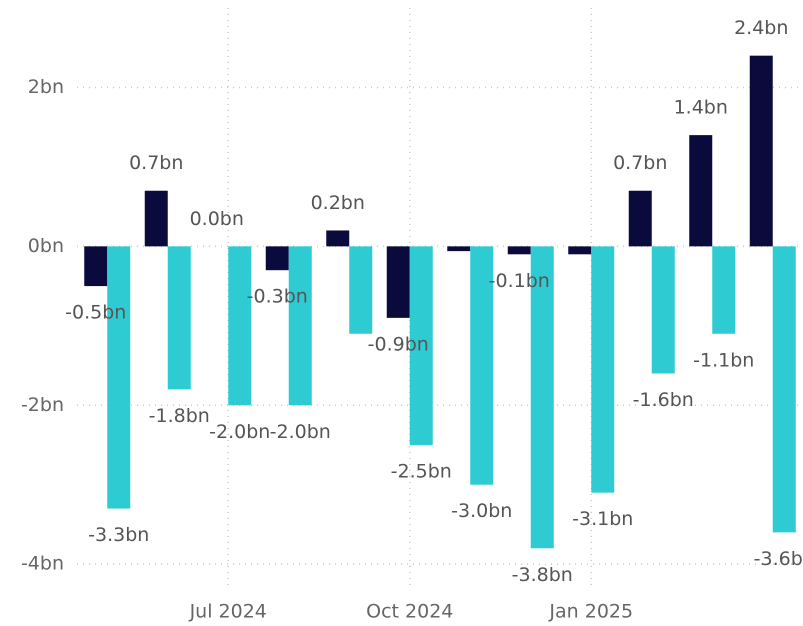  What do you see at coordinates (179, 416) in the screenshot?
I see `data-label: -1.8bn` at bounding box center [179, 416].